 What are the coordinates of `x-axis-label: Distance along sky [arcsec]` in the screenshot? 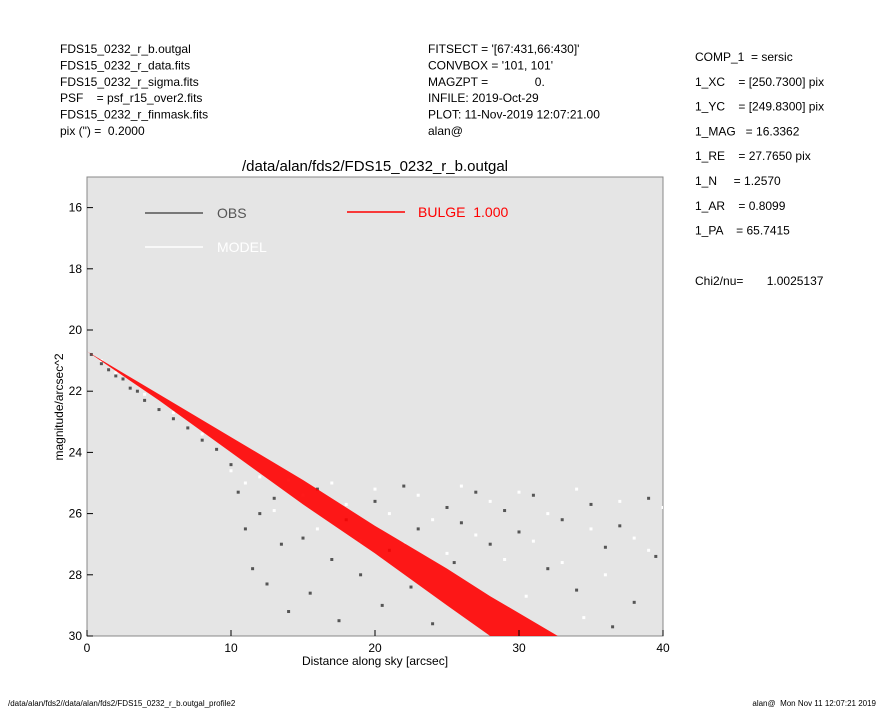 It's located at (375, 661).